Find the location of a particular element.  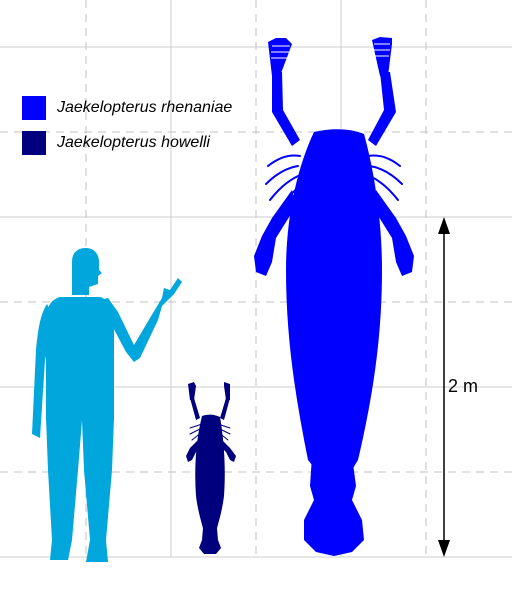

legend-item-howelli: Jaekelopterus howelli is located at coordinates (116, 143).